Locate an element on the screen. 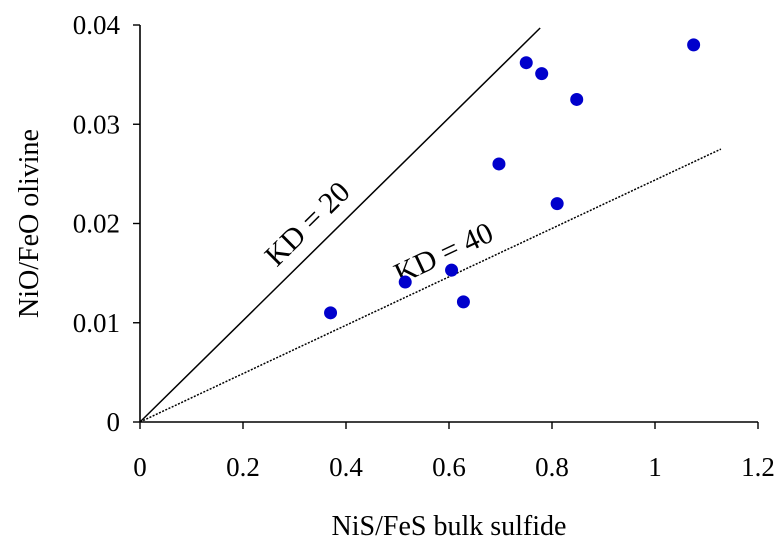 The image size is (782, 556). x-tick-label: 0.8 is located at coordinates (552, 467).